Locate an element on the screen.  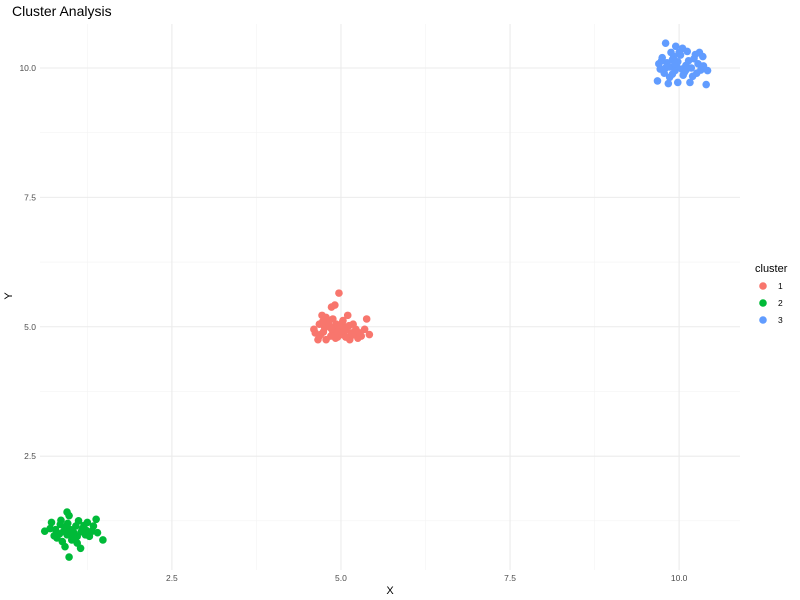
y-tick-label: 5.0 is located at coordinates (30, 327).